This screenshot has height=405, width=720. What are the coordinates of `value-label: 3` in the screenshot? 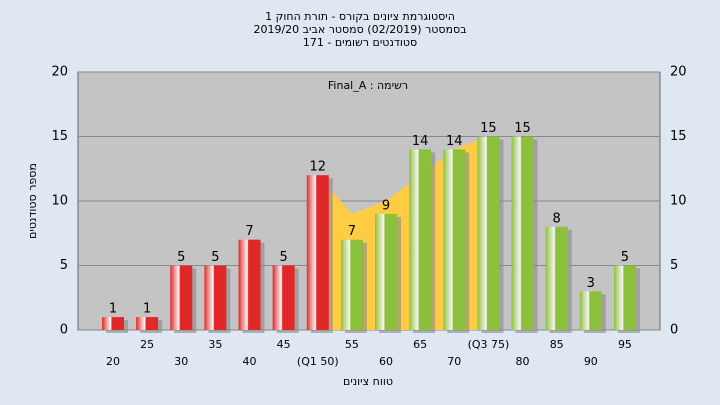 It's located at (591, 283).